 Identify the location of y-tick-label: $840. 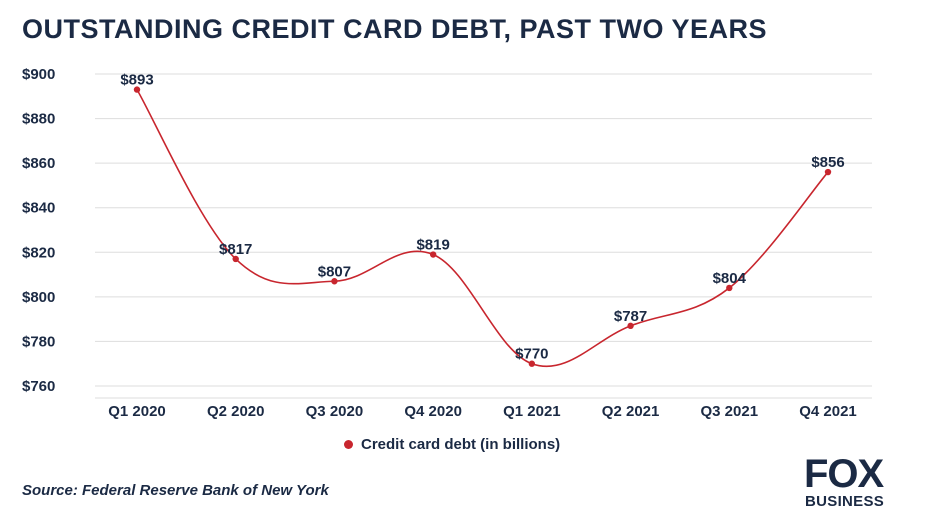
(38, 208).